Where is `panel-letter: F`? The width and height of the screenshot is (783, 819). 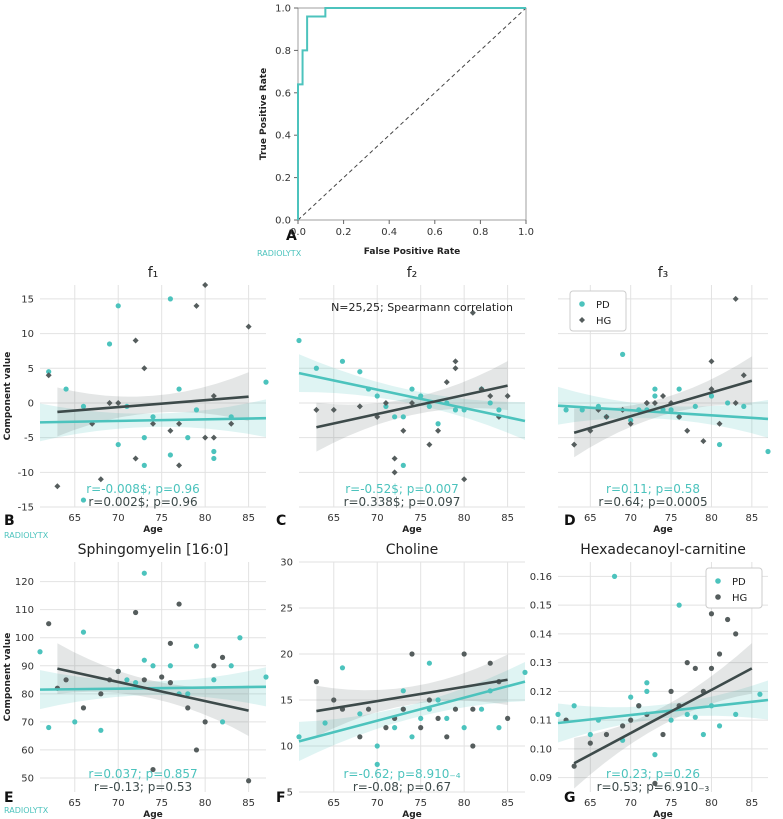
panel-letter: F is located at coordinates (281, 798).